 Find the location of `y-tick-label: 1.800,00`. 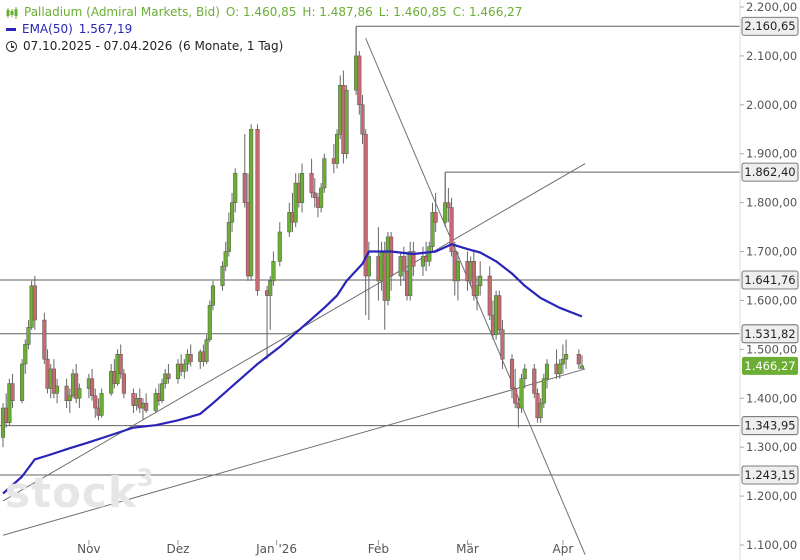

y-tick-label: 1.800,00 is located at coordinates (771, 203).